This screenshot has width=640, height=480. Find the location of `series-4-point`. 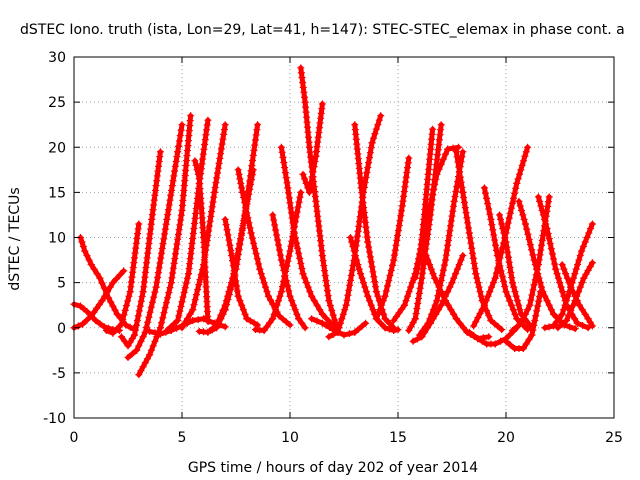

series-4-point is located at coordinates (159, 161).